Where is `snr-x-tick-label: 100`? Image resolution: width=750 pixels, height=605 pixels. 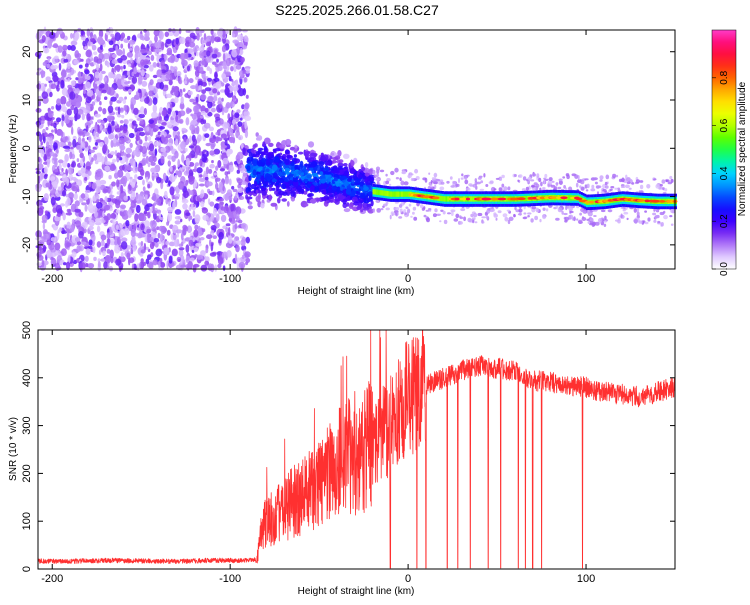
snr-x-tick-label: 100 is located at coordinates (586, 579).